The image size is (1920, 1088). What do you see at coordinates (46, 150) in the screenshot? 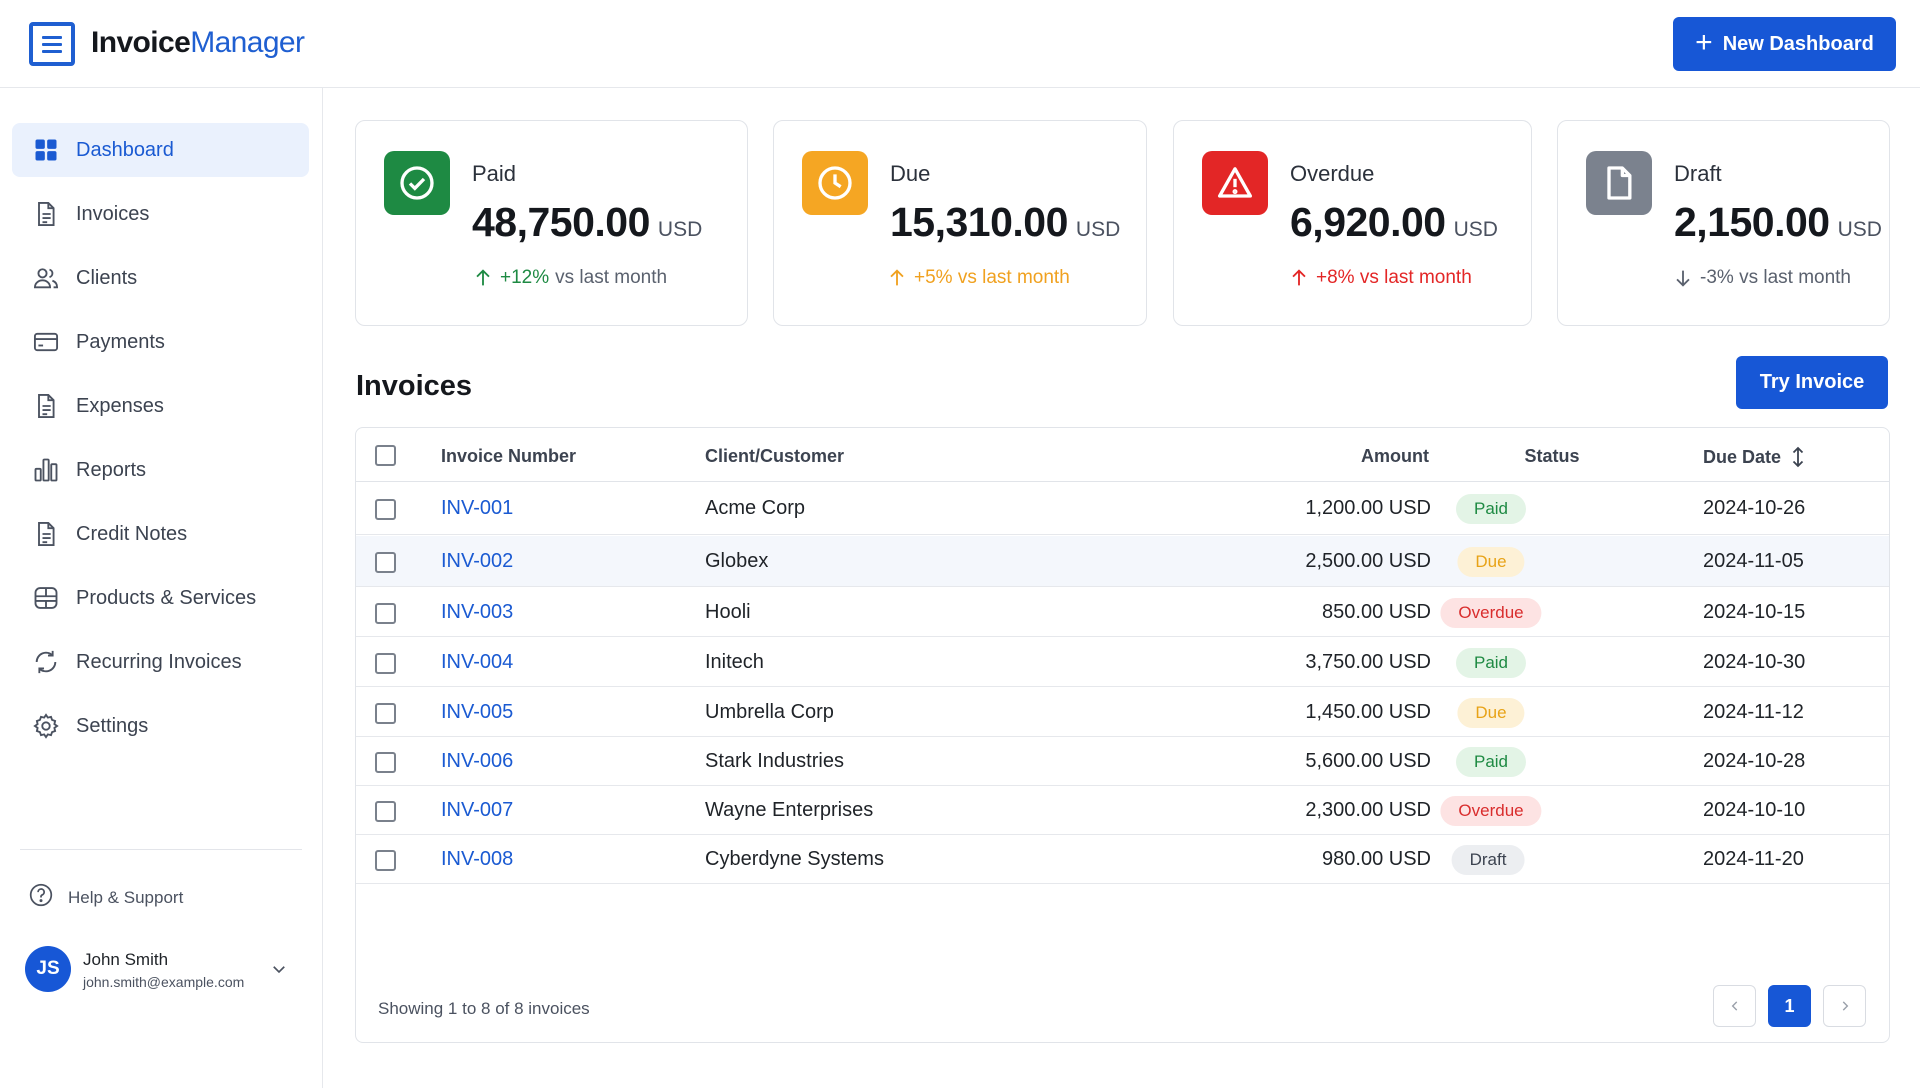
I see `dashboard-icon` at bounding box center [46, 150].